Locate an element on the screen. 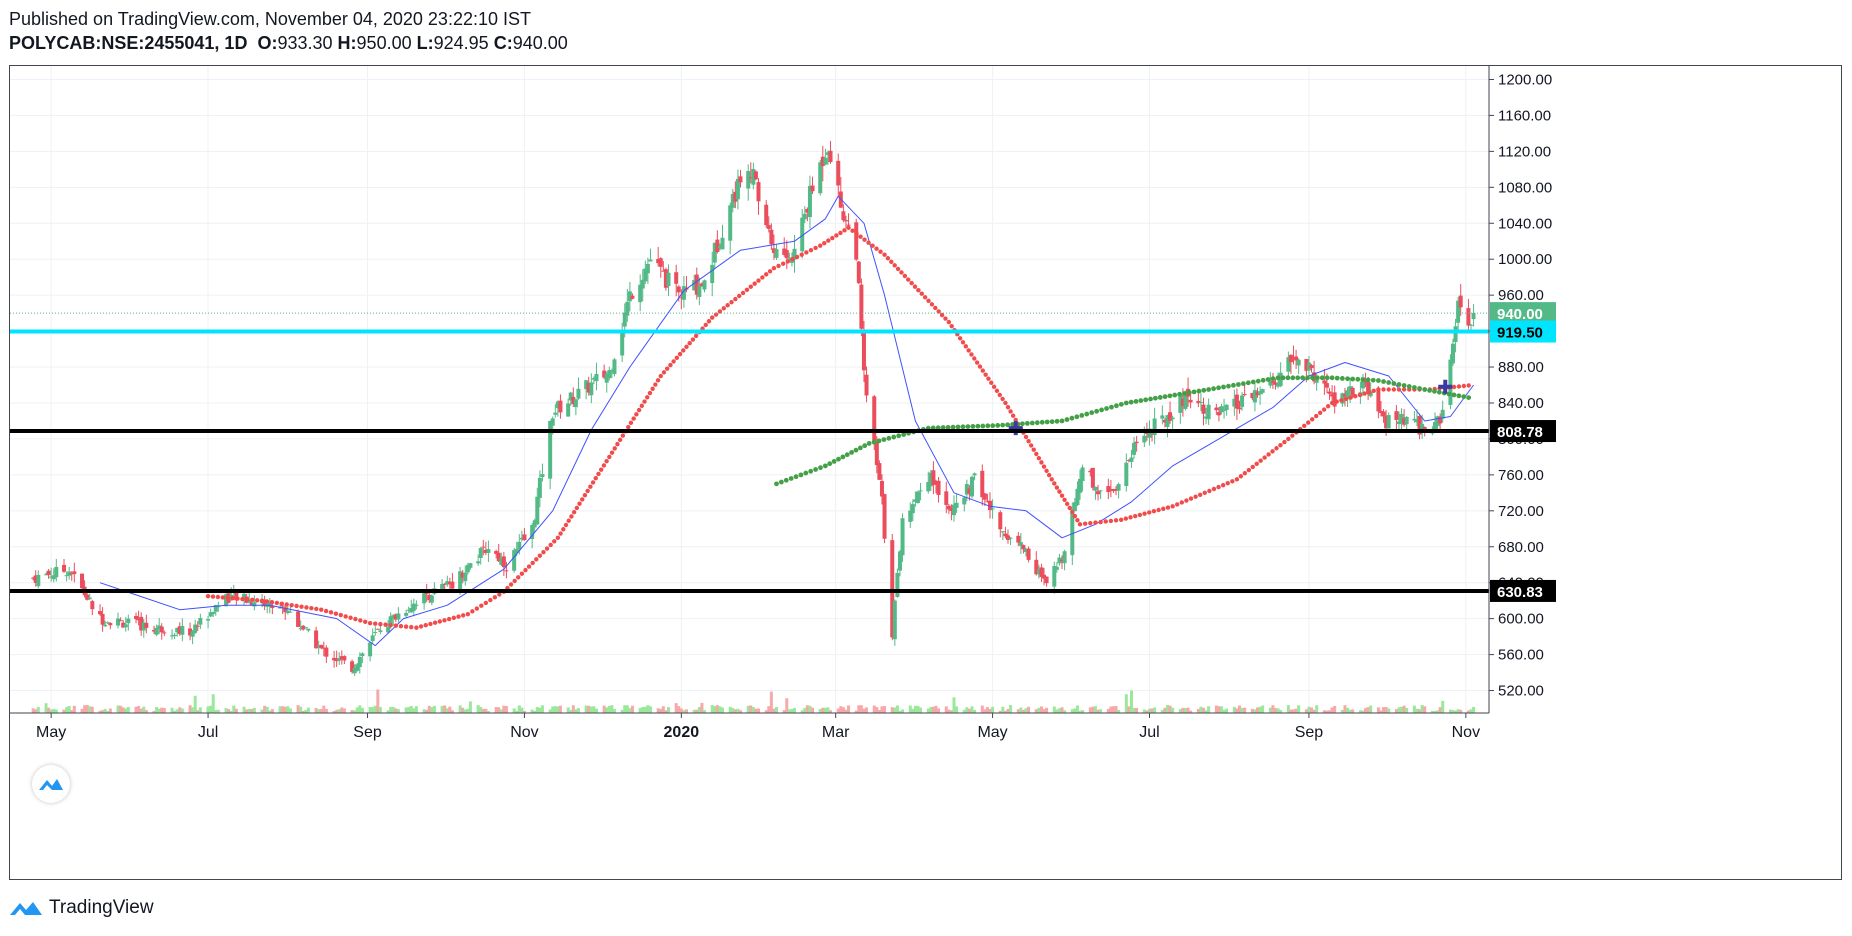 The width and height of the screenshot is (1852, 936). footer-brand: TradingView is located at coordinates (101, 907).